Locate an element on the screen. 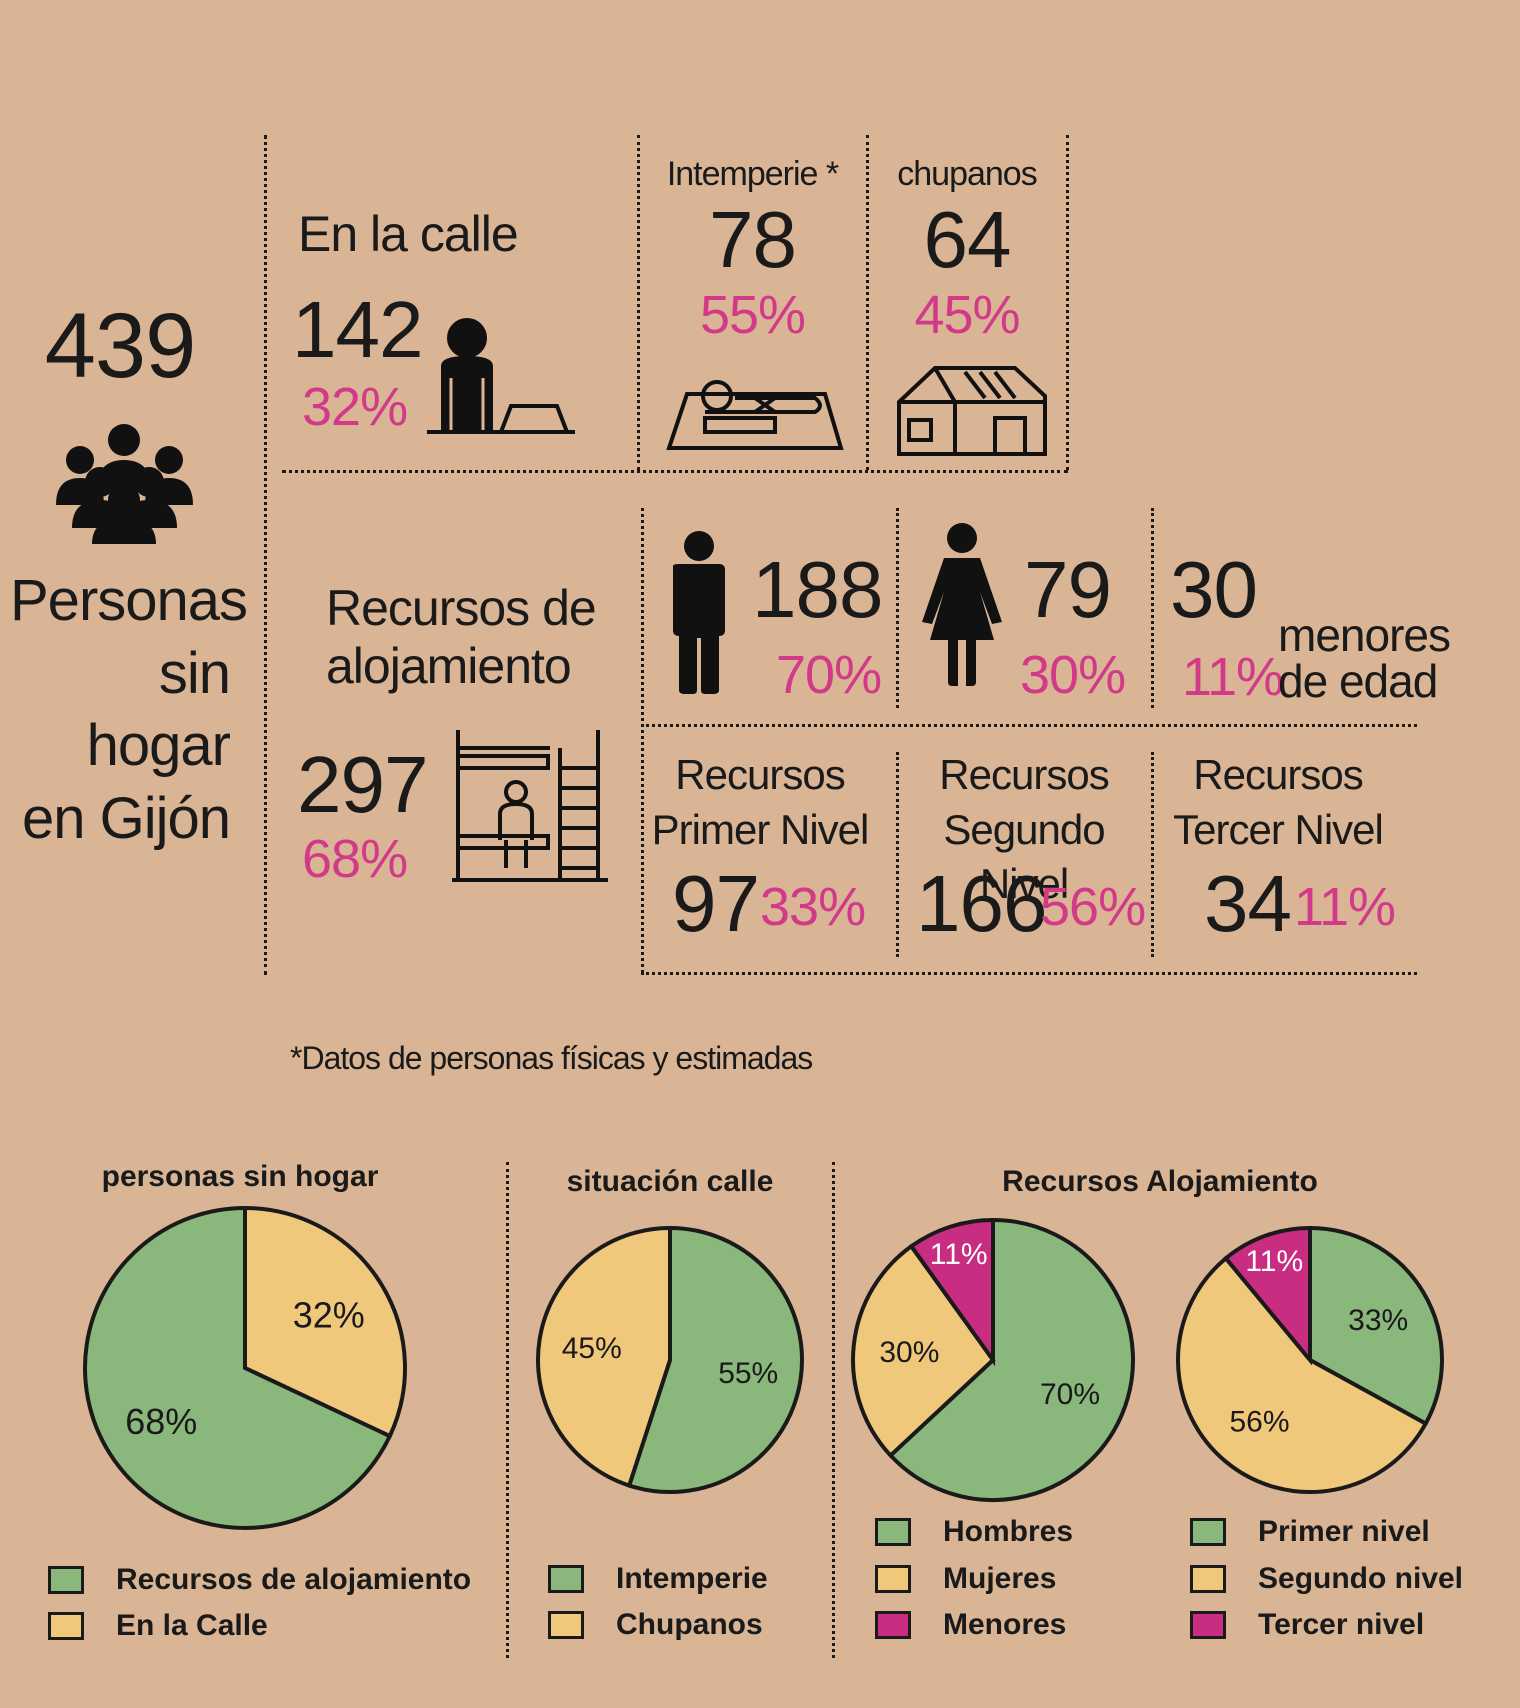  people-group-icon is located at coordinates (124, 484).